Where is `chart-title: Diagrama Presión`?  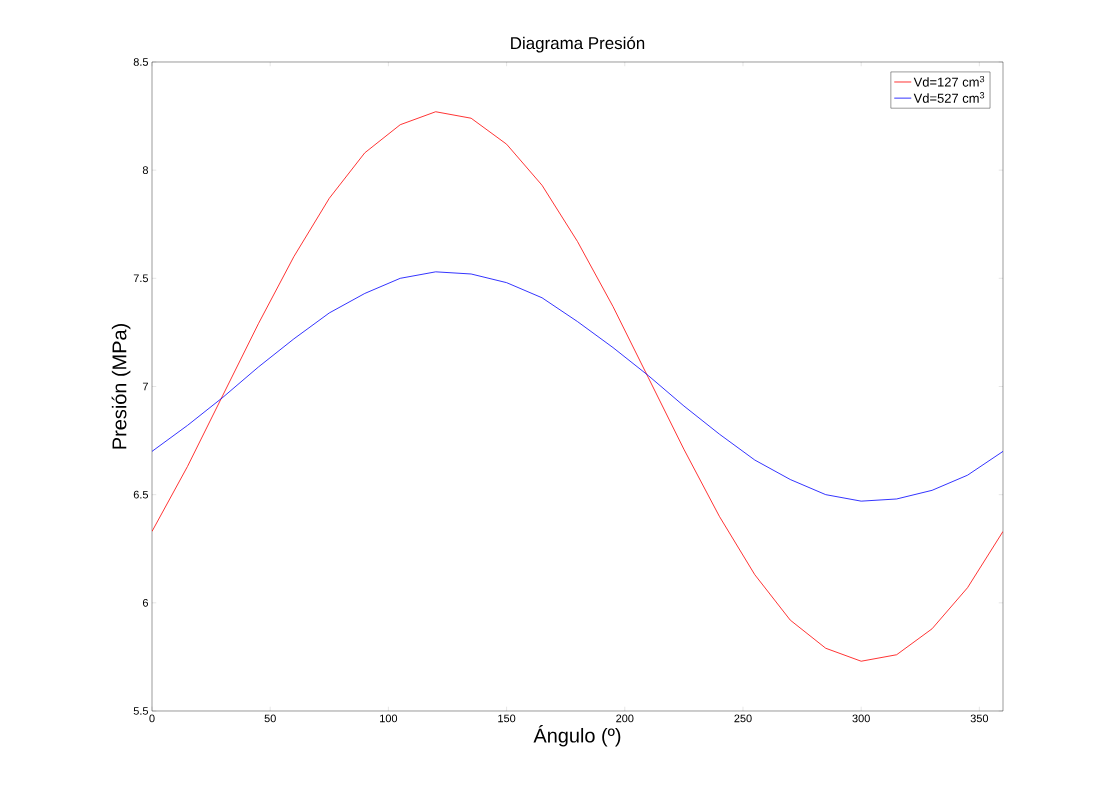 chart-title: Diagrama Presión is located at coordinates (578, 44).